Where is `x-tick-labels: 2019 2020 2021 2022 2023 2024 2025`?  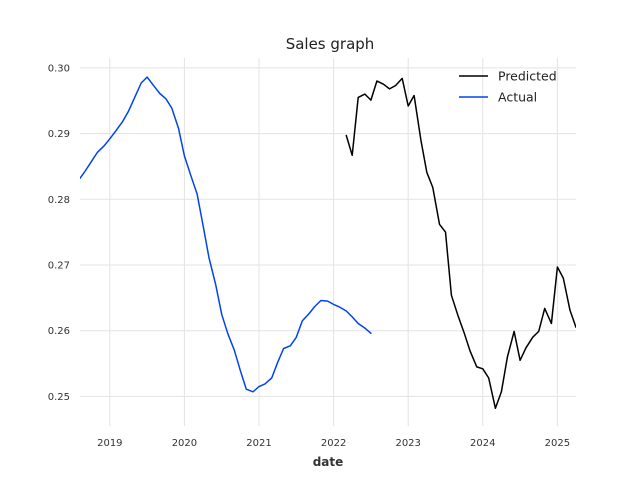 x-tick-labels: 2019 2020 2021 2022 2023 2024 2025 is located at coordinates (333, 443).